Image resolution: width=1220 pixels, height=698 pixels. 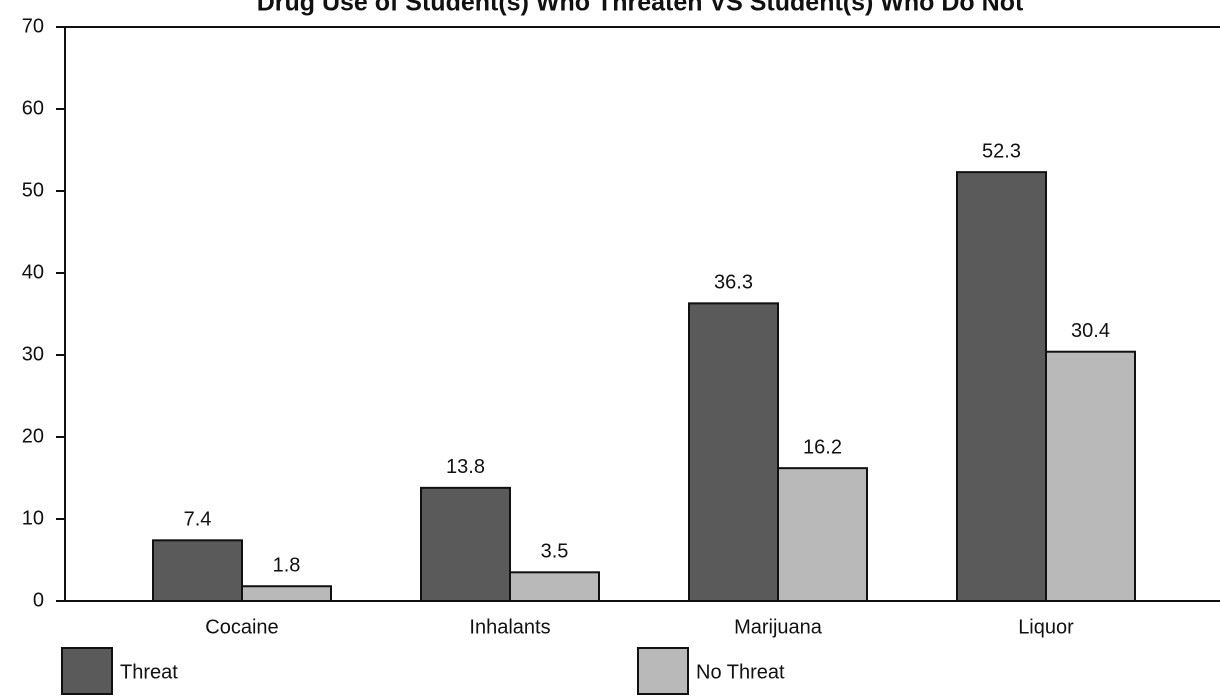 I want to click on data-label: 16.2, so click(x=822, y=447).